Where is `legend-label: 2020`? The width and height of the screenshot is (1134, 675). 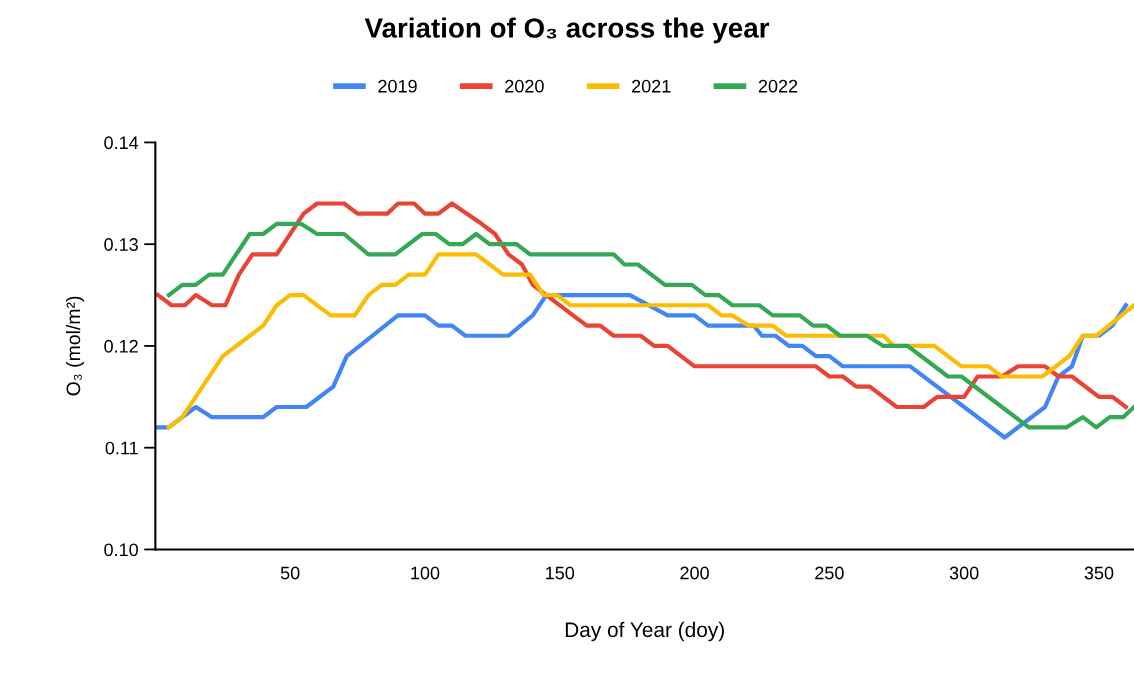
legend-label: 2020 is located at coordinates (524, 86).